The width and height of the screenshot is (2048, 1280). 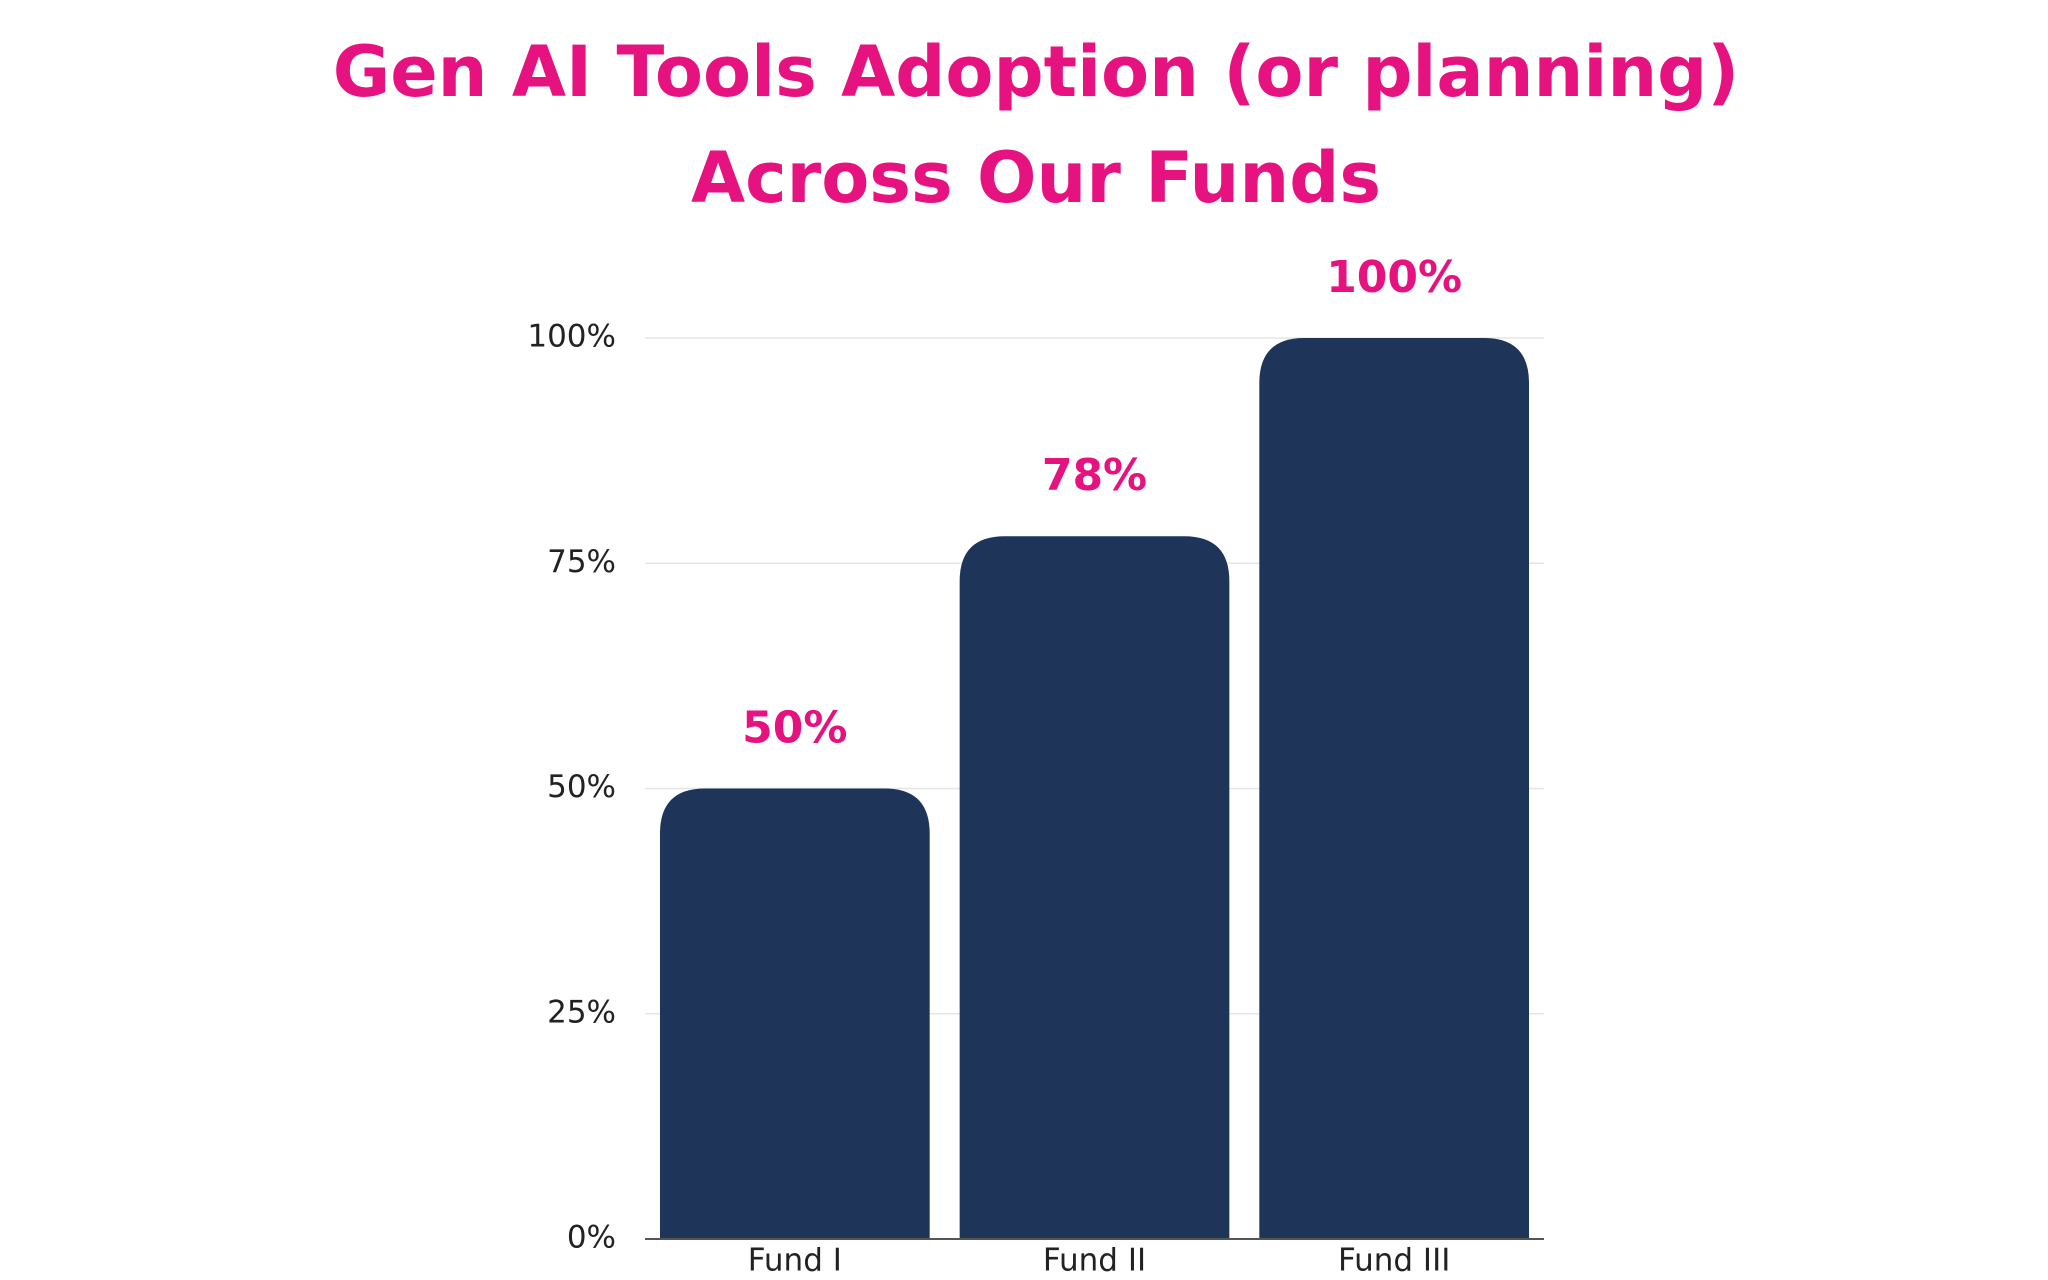 I want to click on y-tick-label: 100%, so click(x=571, y=337).